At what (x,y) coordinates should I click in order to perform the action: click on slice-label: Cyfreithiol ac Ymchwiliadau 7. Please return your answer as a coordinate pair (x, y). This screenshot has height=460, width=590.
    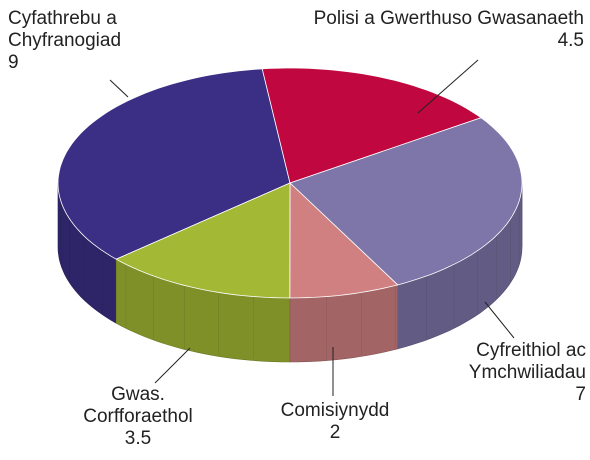
    Looking at the image, I should click on (516, 373).